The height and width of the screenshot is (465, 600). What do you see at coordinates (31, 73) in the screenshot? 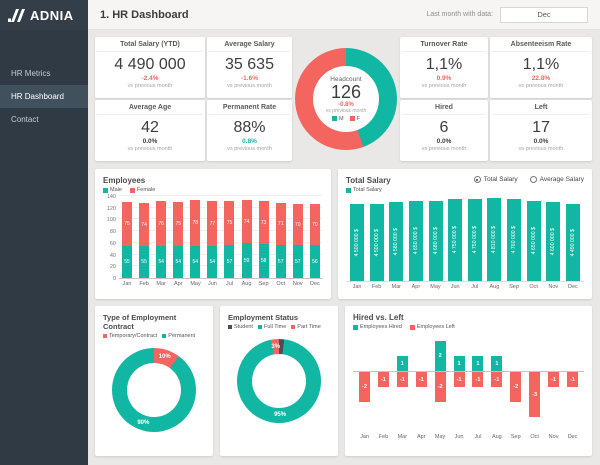
I see `sidebar-item-hr-metrics: HR Metrics` at bounding box center [31, 73].